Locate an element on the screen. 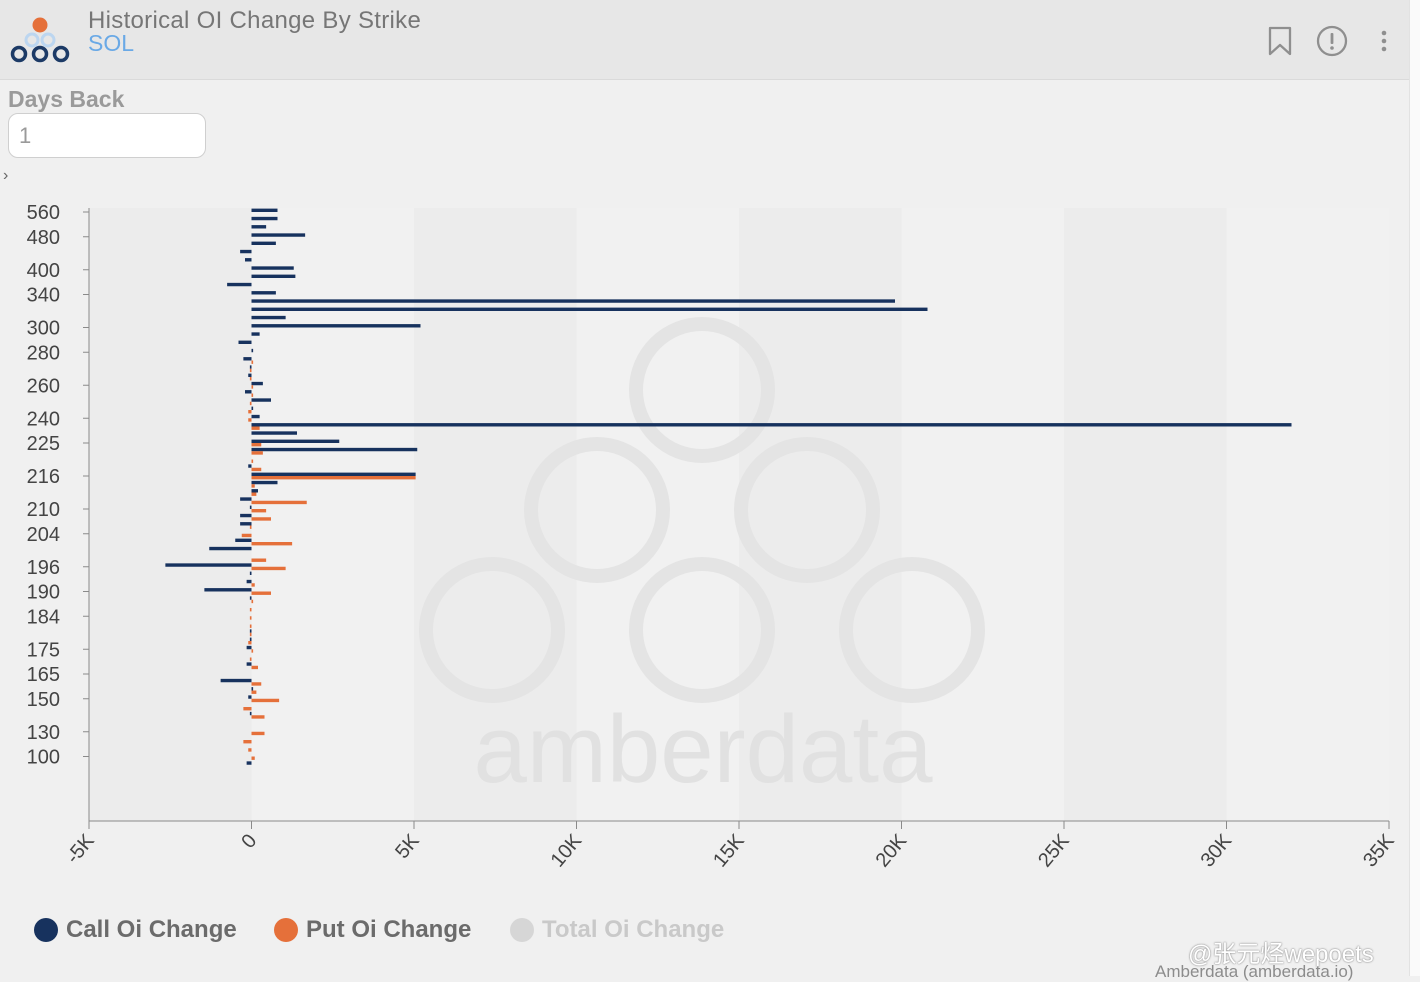 The width and height of the screenshot is (1420, 982). y-tick-label: 560 is located at coordinates (43, 213).